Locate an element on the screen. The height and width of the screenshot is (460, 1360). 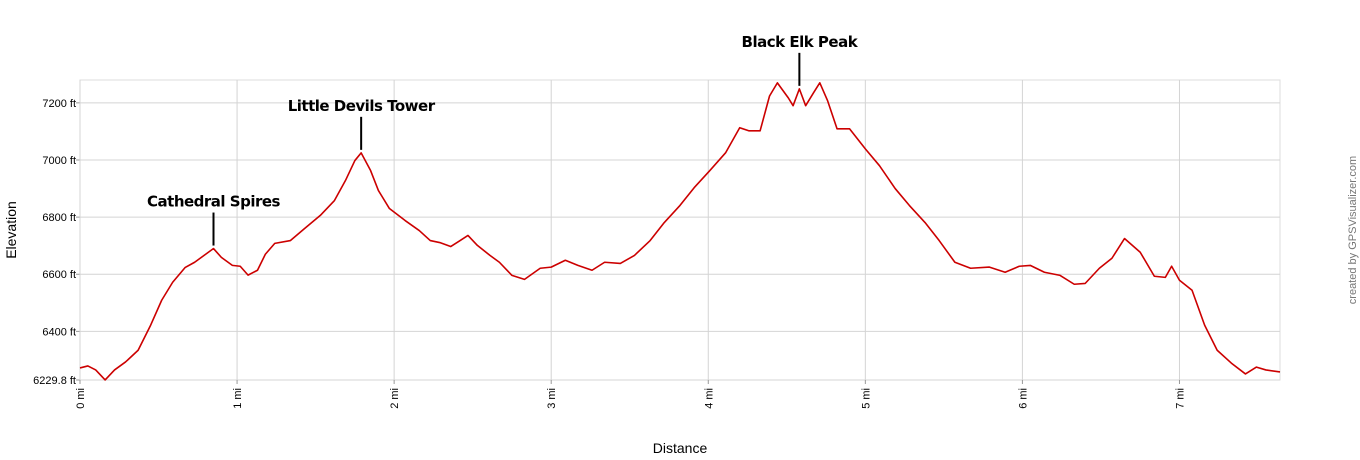
x-tick-label: 5 mi is located at coordinates (866, 398).